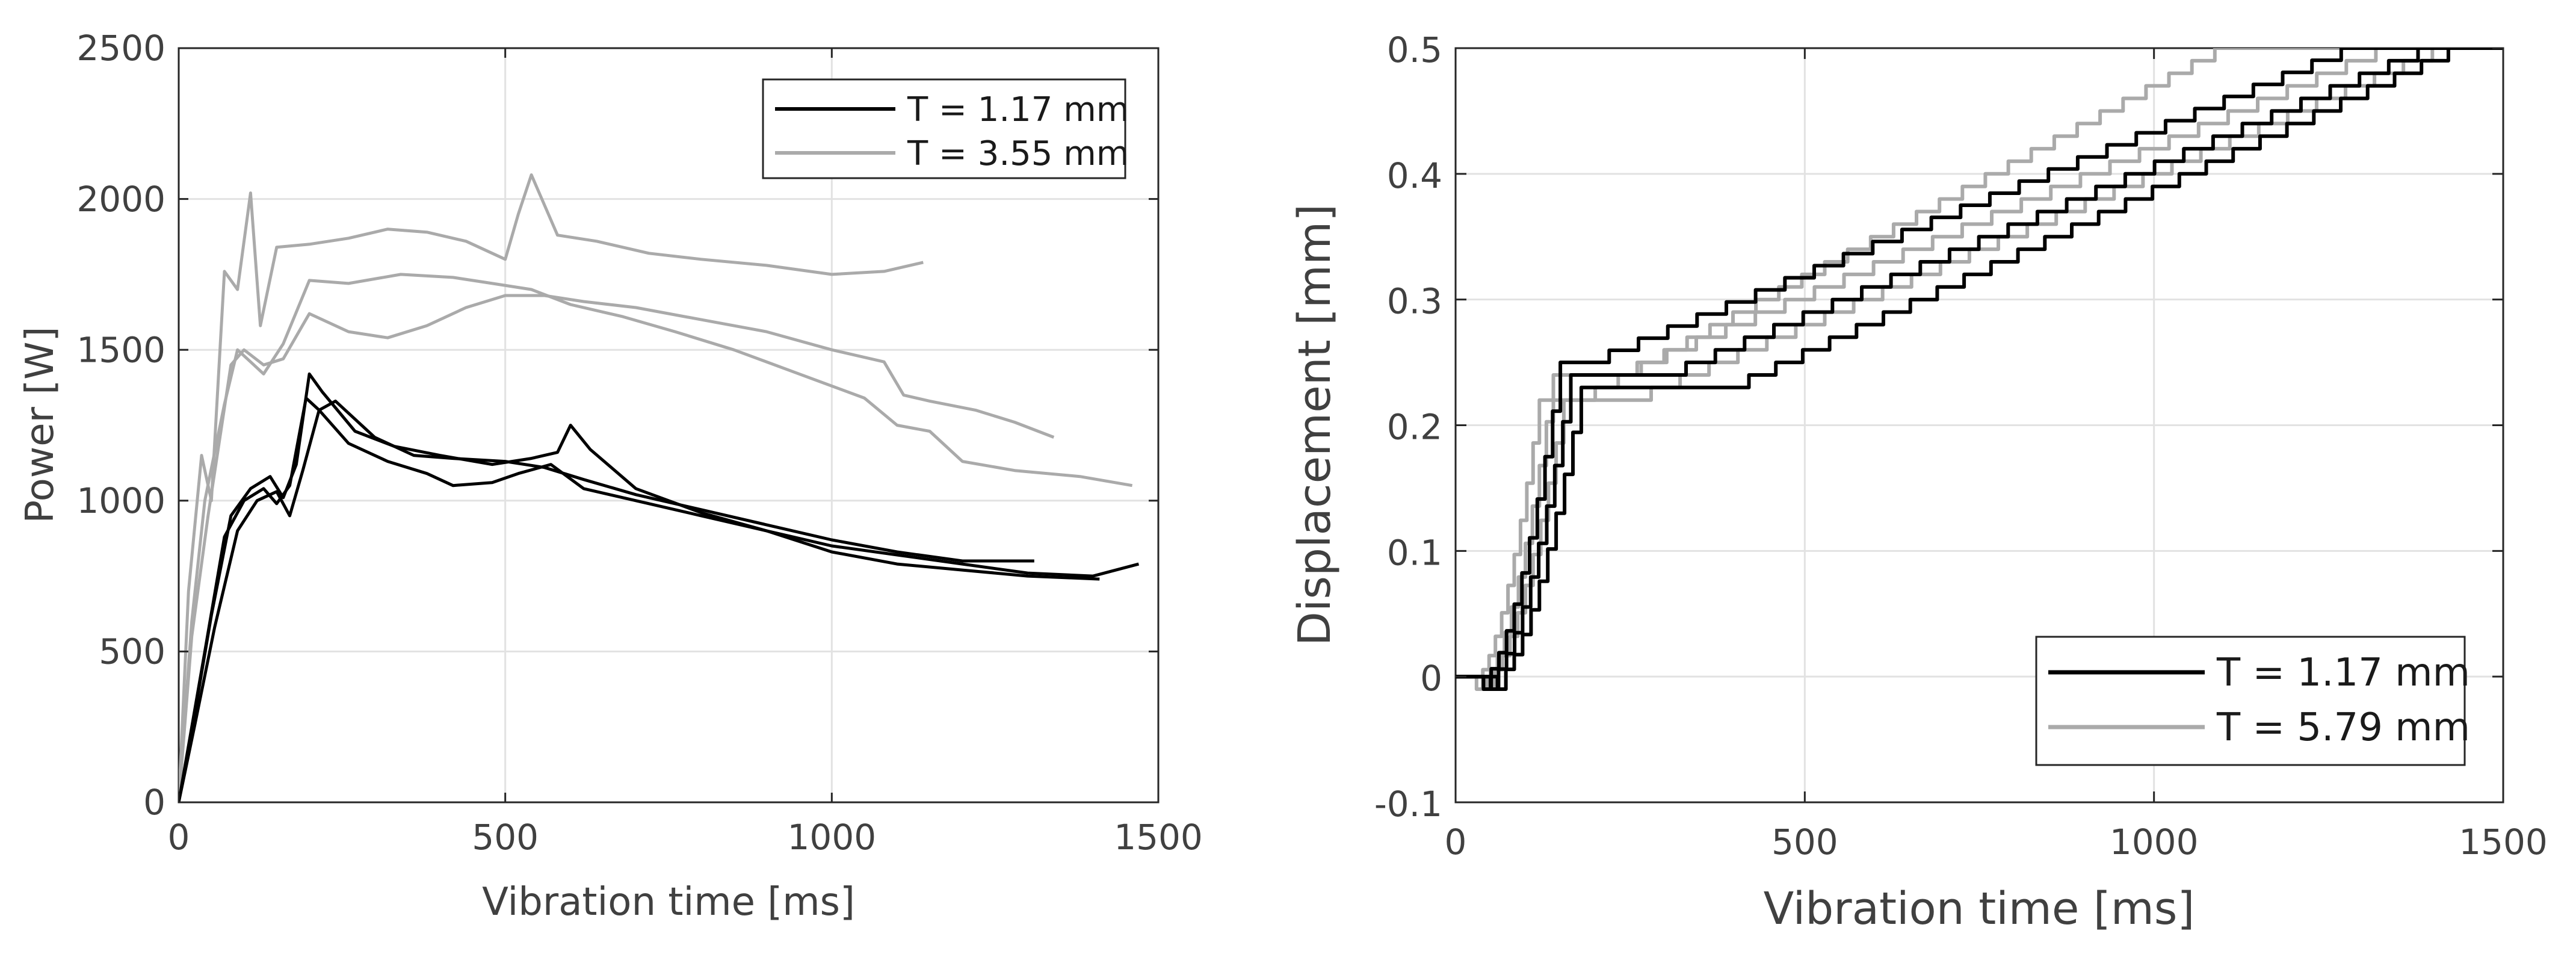  Describe the element at coordinates (1315, 425) in the screenshot. I see `displacement-y-axis-label: Displacement [mm]` at that location.